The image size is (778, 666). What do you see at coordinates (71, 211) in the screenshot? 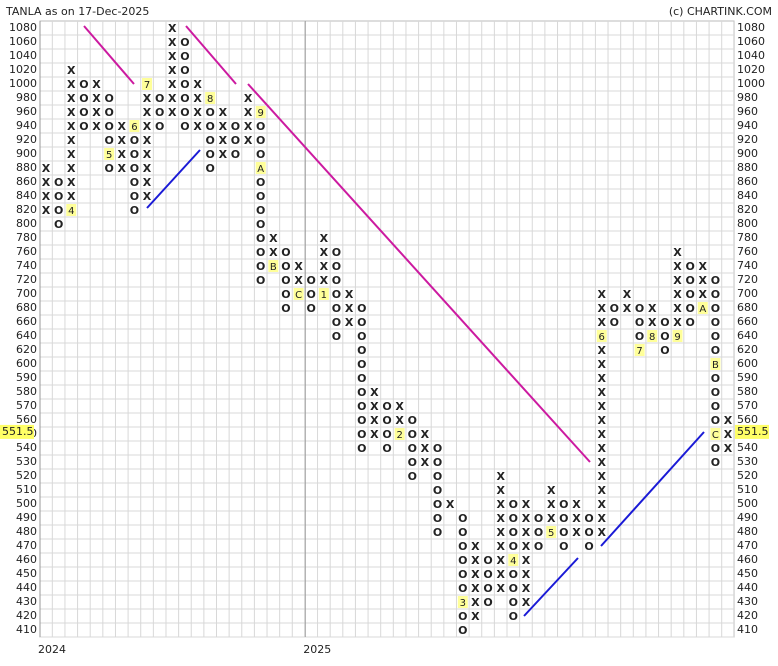
I see `month-marker: 4` at bounding box center [71, 211].